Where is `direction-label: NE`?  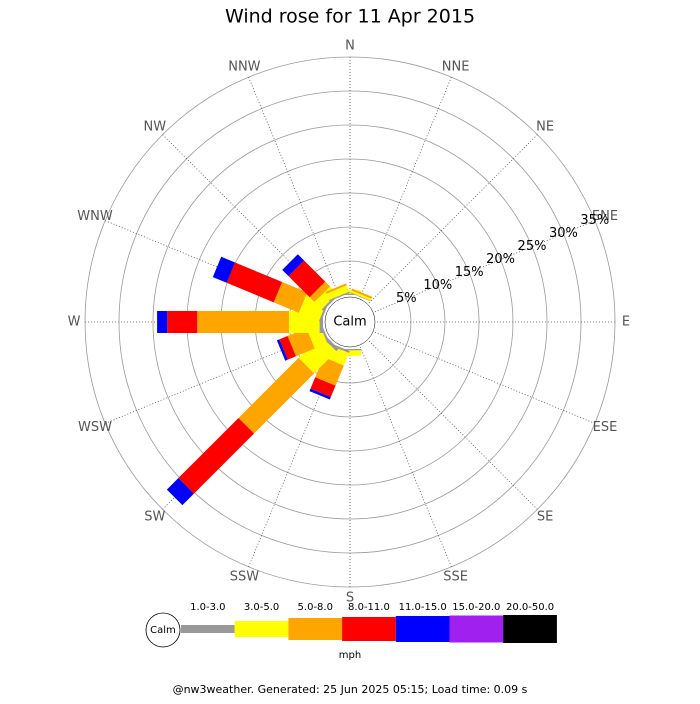 direction-label: NE is located at coordinates (545, 126).